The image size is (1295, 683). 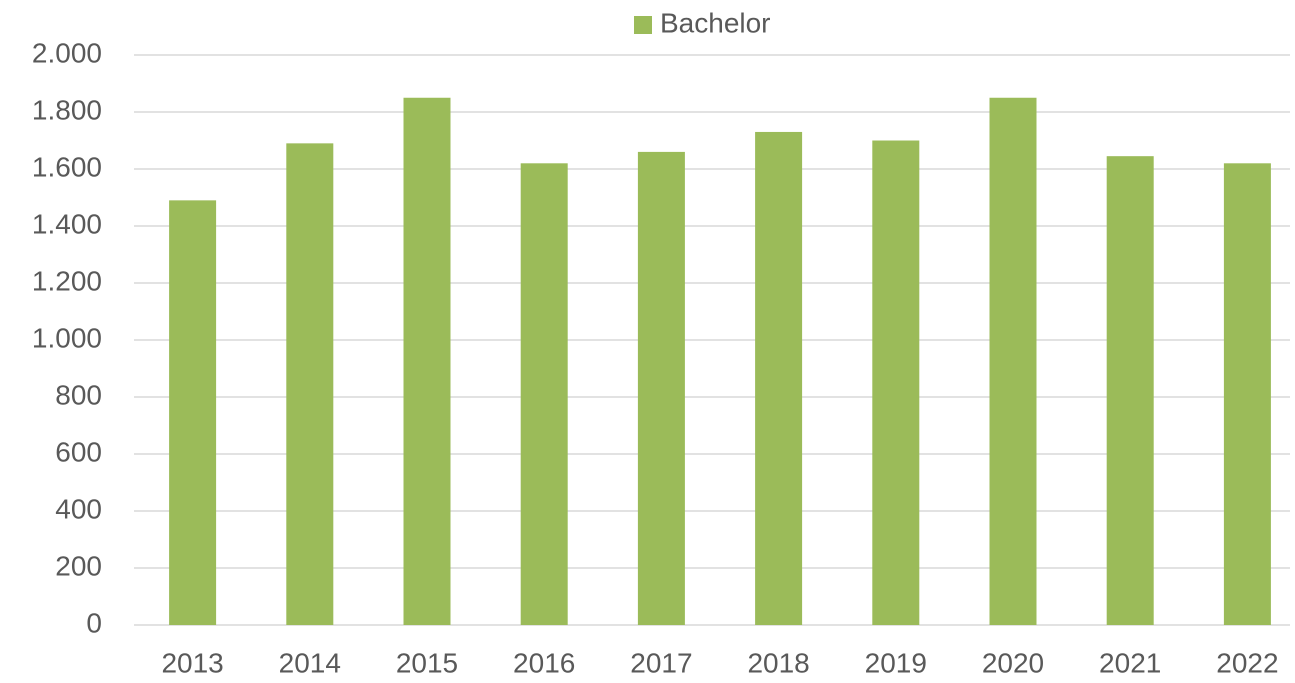 What do you see at coordinates (67, 166) in the screenshot?
I see `y-tick-label: 1.600` at bounding box center [67, 166].